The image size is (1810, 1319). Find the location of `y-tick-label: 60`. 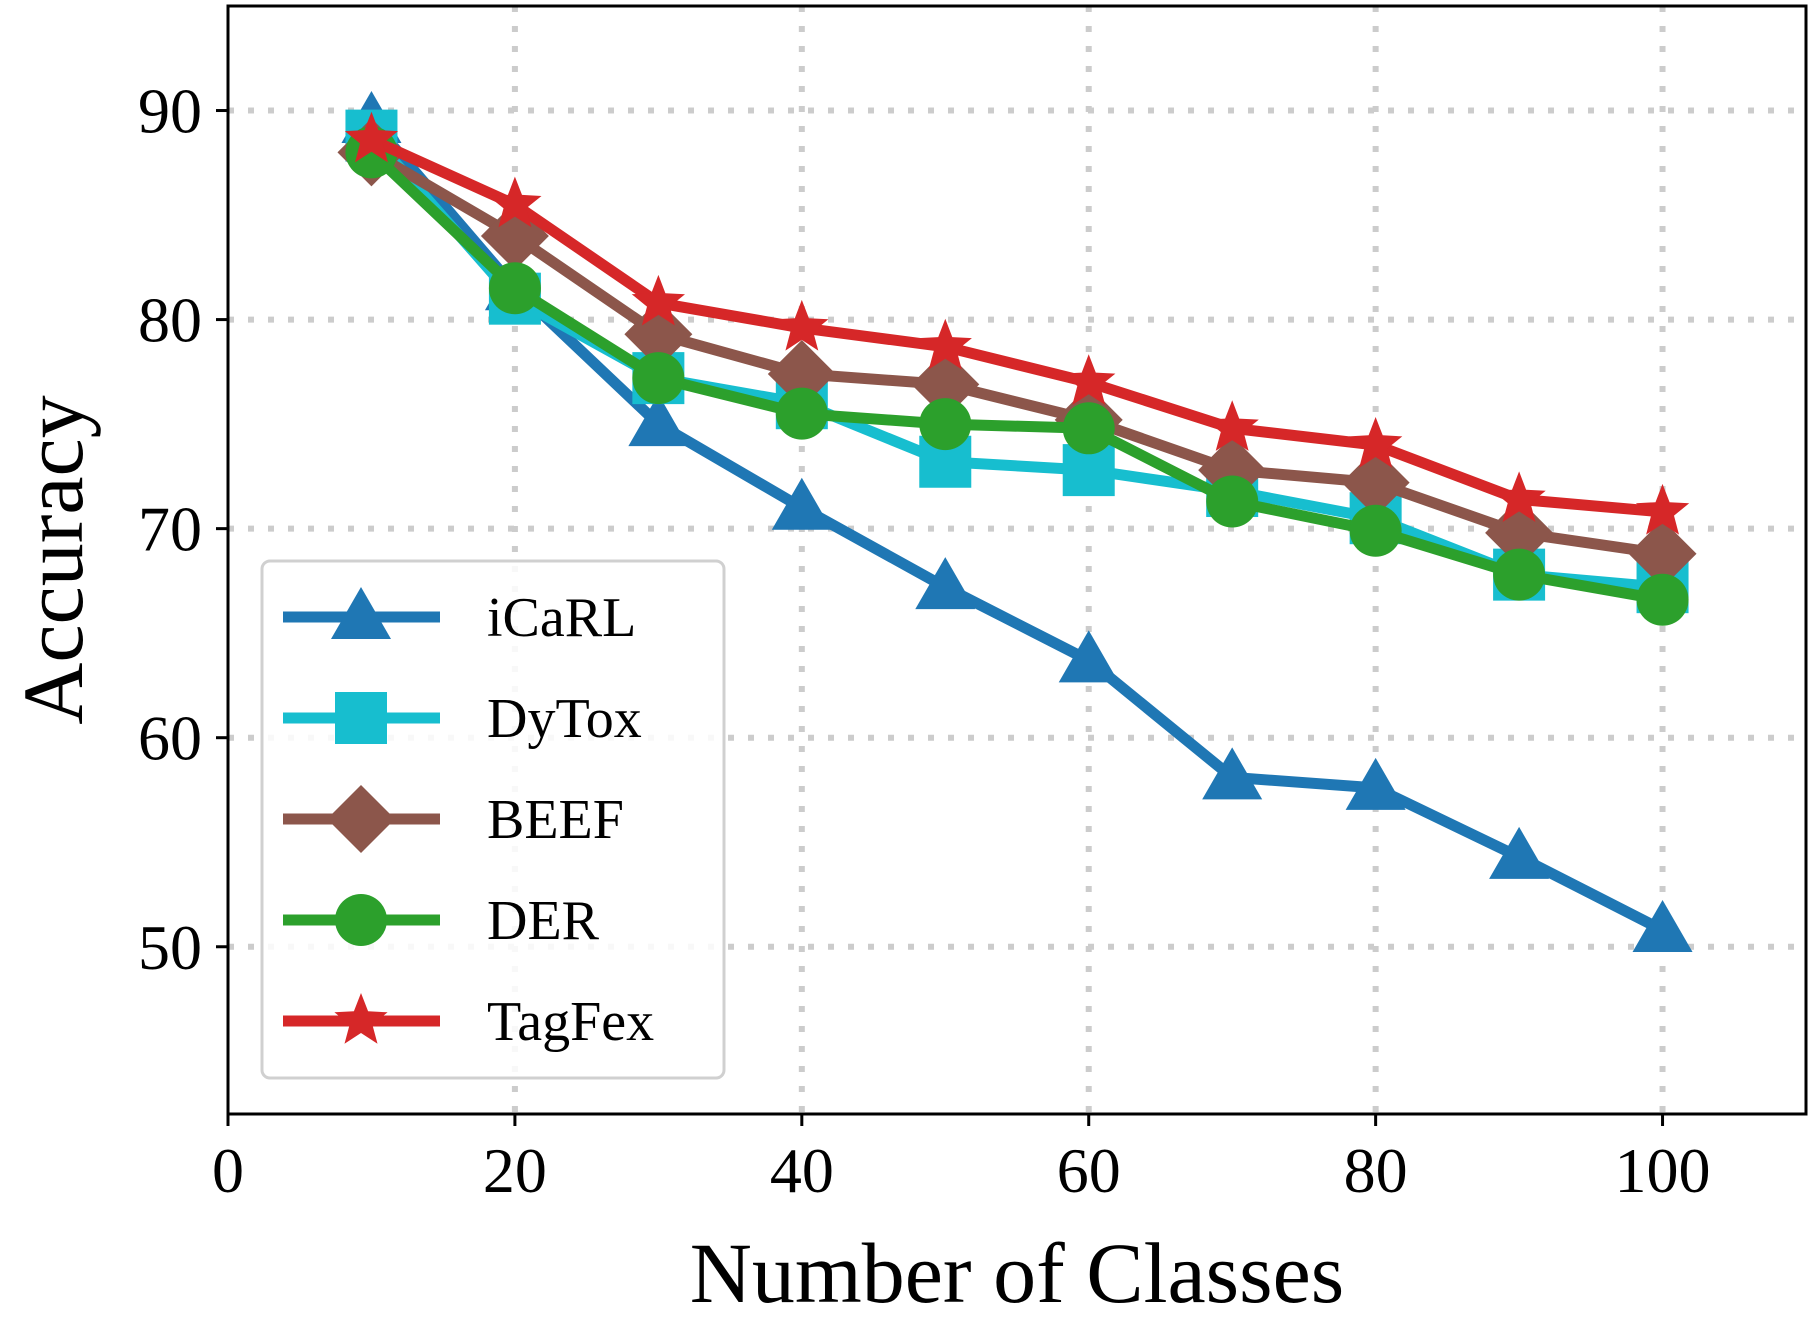

y-tick-label: 60 is located at coordinates (170, 738).